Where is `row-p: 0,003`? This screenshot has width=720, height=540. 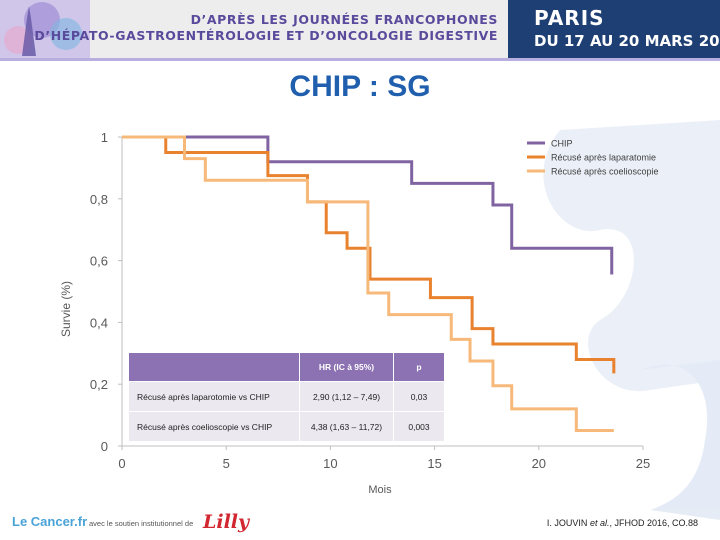
row-p: 0,003 is located at coordinates (419, 426).